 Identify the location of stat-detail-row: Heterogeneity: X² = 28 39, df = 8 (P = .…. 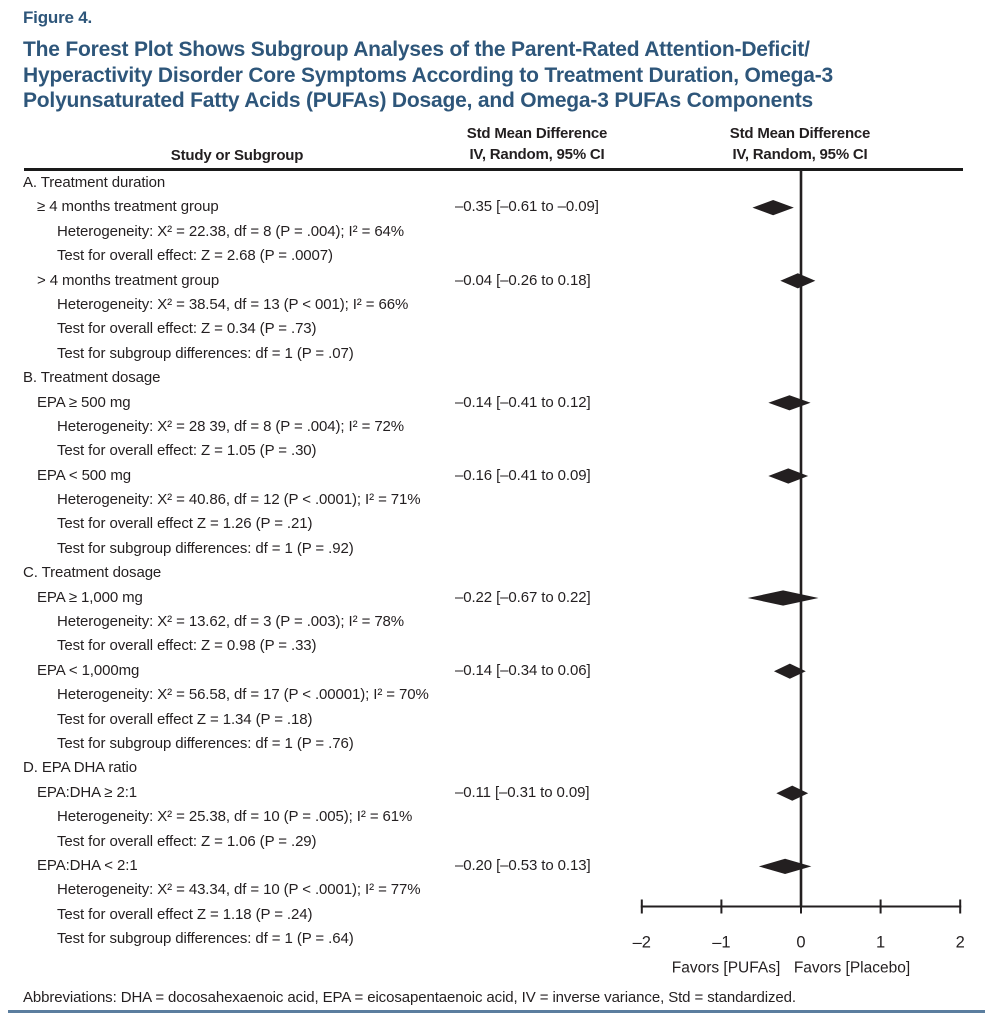
(316, 427).